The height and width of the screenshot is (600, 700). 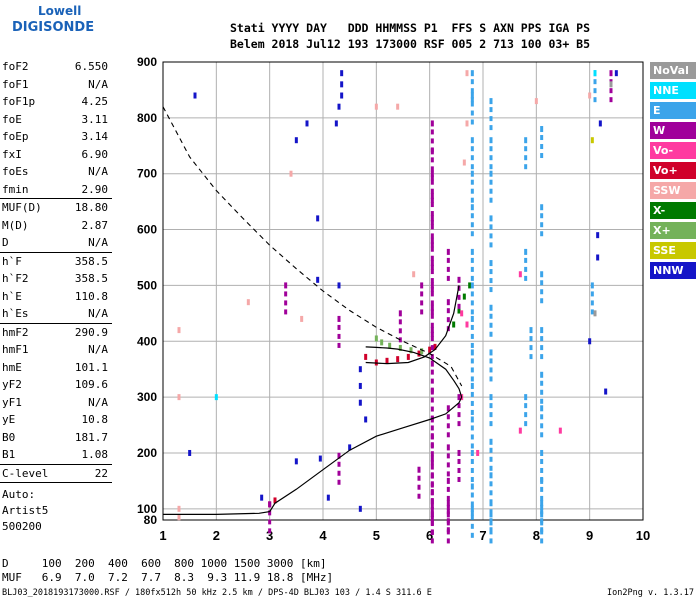 What do you see at coordinates (15, 136) in the screenshot?
I see `param-label: foEp` at bounding box center [15, 136].